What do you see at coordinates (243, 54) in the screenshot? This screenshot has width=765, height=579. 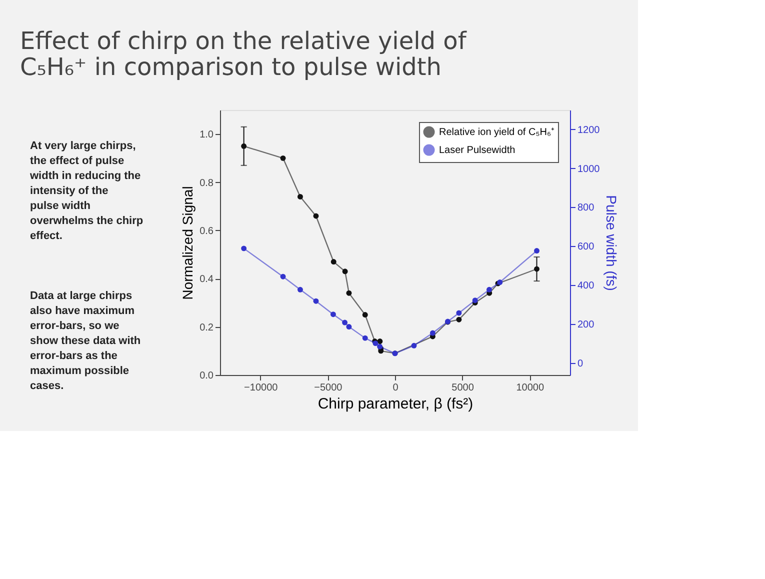 I see `chart-title: Effect of chirp on the relative yield of C₅H₆⁺ in comparison to pulse width` at bounding box center [243, 54].